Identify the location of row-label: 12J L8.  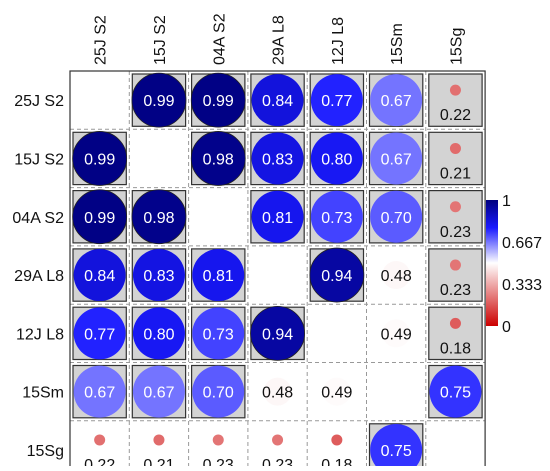
(40, 334).